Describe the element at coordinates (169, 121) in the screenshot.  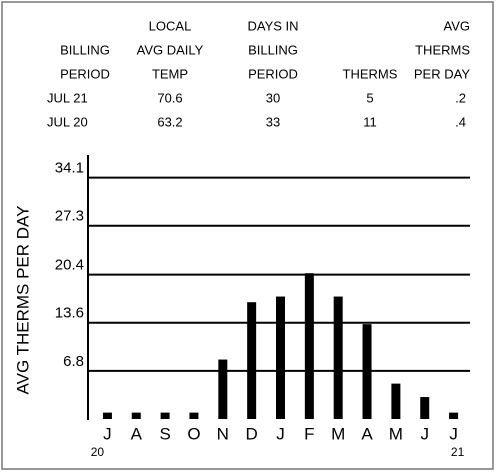
I see `table-cell: 63.2` at that location.